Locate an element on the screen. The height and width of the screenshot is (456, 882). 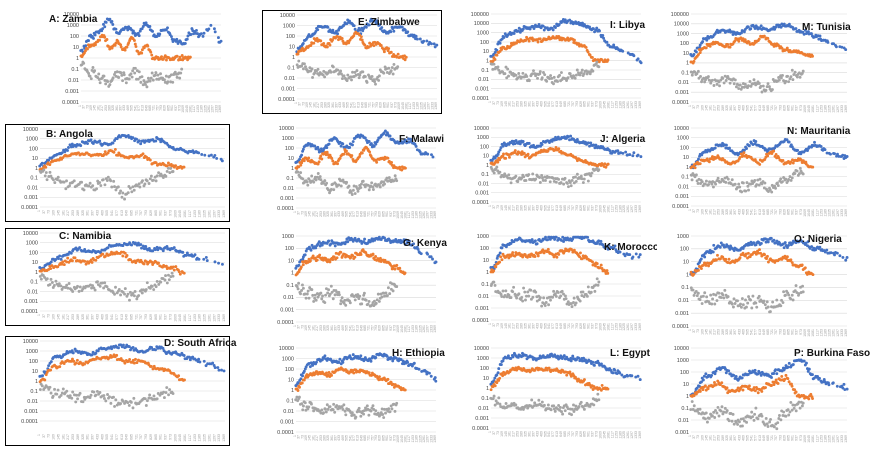
y-tick-label: 0.001 is located at coordinates (31, 302).